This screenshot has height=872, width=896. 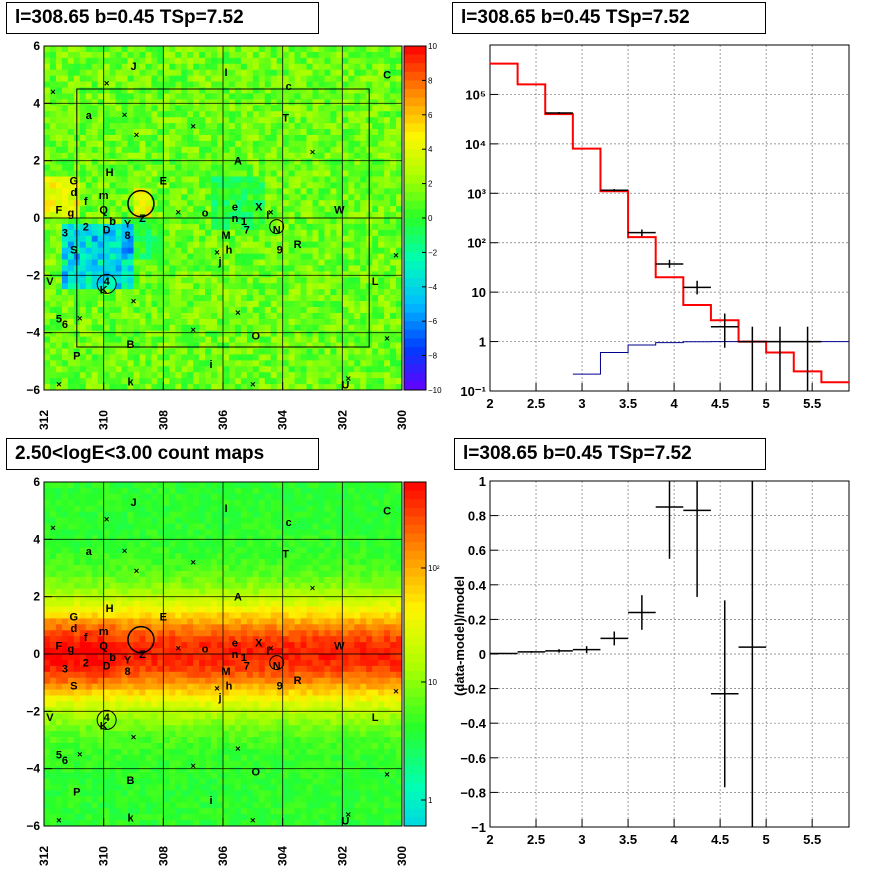 What do you see at coordinates (193, 330) in the screenshot?
I see `map-cross` at bounding box center [193, 330].